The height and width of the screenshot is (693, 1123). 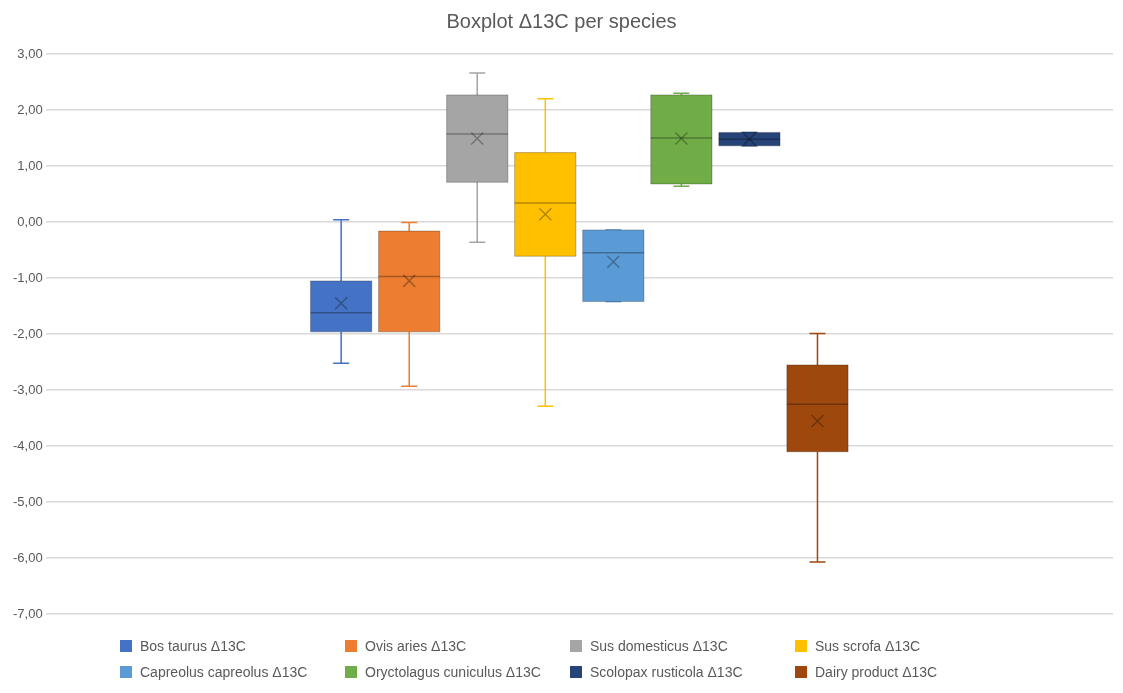 I want to click on legend-label: Sus domesticus Δ13C, so click(x=659, y=646).